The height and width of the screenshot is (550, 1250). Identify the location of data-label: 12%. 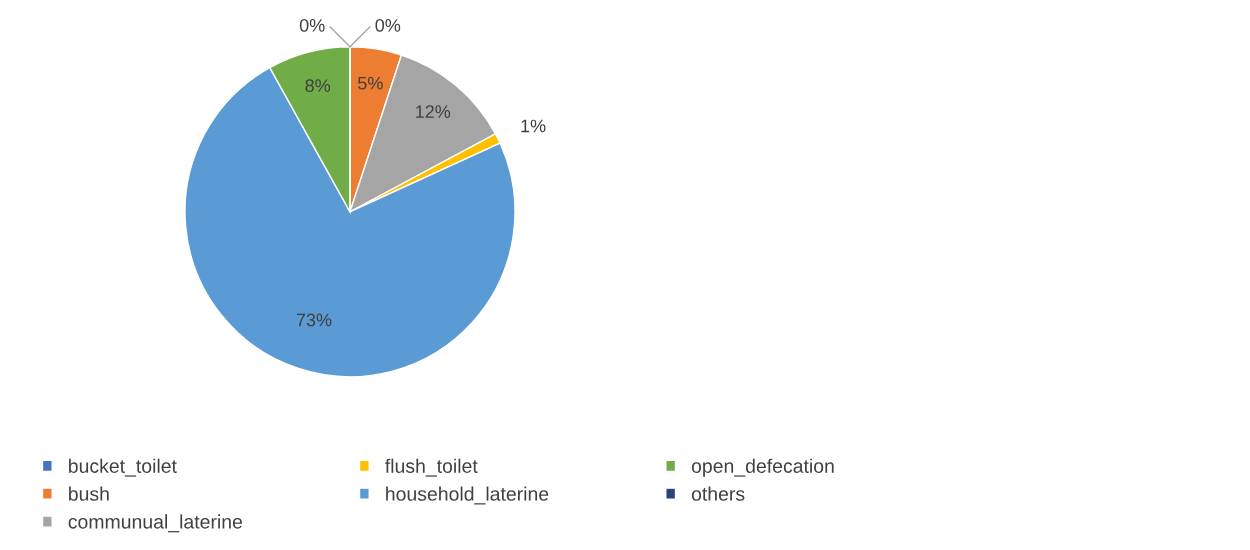
(433, 111).